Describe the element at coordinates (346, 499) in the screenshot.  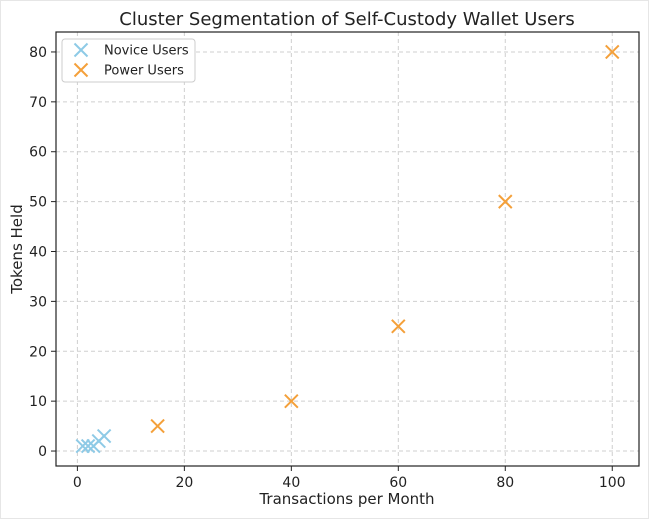
I see `x-axis-label: Transactions per Month` at that location.